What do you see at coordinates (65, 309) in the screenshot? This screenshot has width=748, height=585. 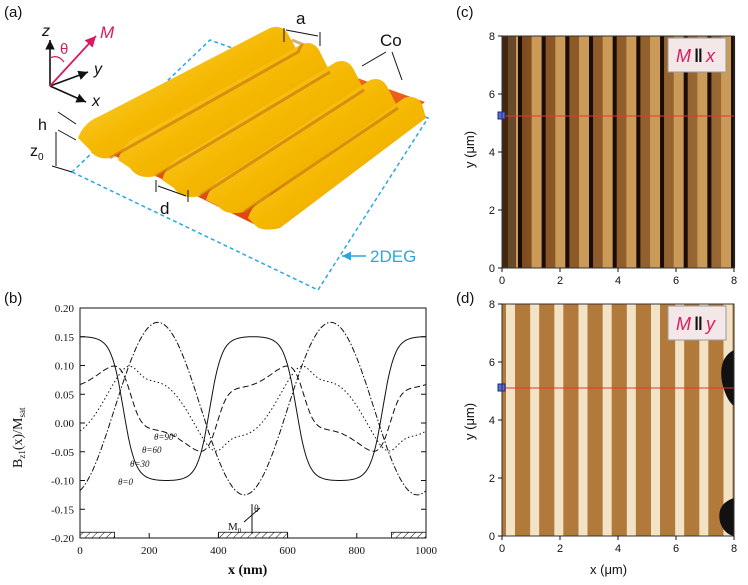 I see `y-tick-label: 0.20` at bounding box center [65, 309].